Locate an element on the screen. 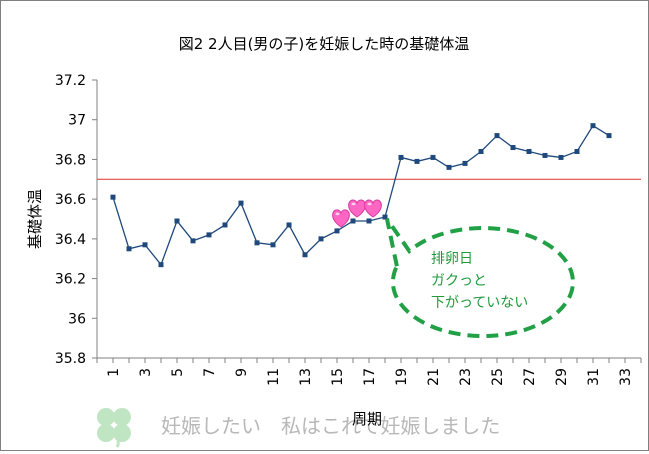 This screenshot has width=649, height=454. watermark: 妊娠したい 私はこれで妊娠しました is located at coordinates (298, 428).